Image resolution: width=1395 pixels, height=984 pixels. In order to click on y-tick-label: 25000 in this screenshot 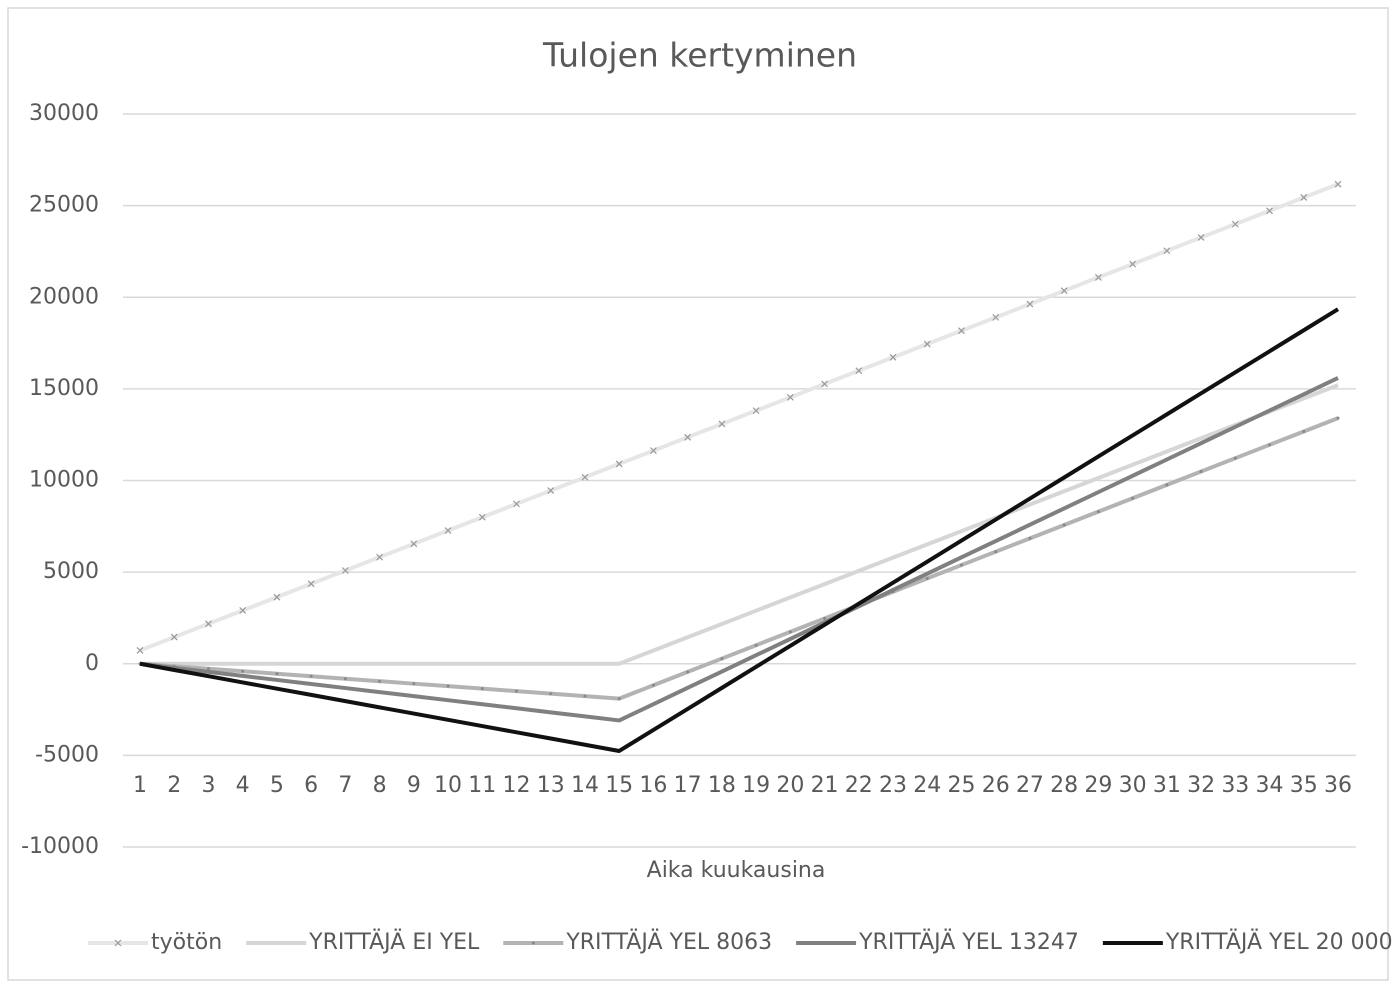, I will do `click(64, 205)`.